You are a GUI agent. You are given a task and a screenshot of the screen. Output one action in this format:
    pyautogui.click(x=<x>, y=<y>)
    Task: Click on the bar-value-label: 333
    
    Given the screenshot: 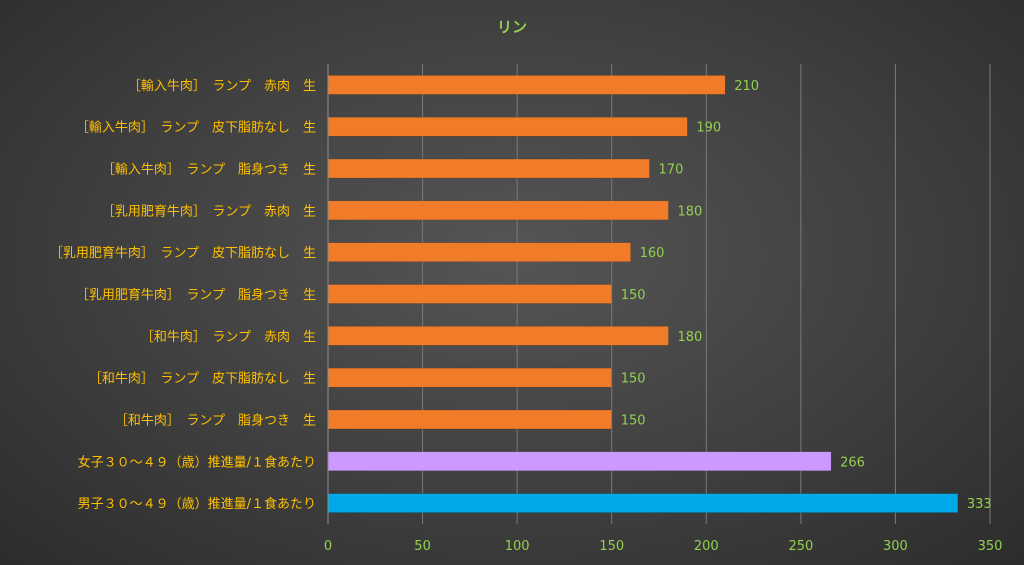 What is the action you would take?
    pyautogui.click(x=979, y=504)
    